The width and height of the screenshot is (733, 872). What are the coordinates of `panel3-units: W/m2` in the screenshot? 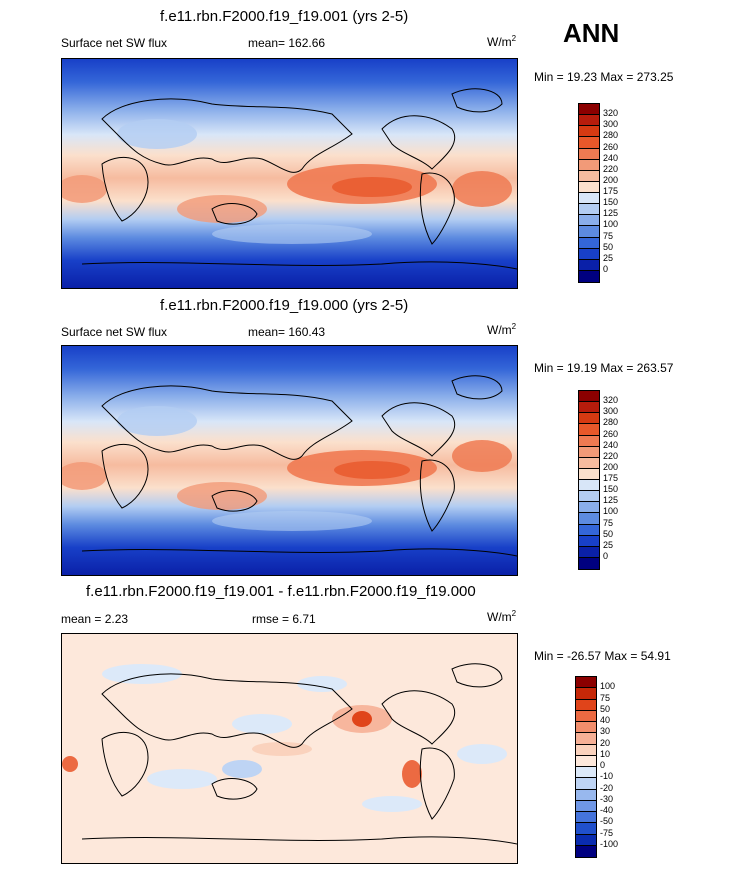 It's located at (502, 616).